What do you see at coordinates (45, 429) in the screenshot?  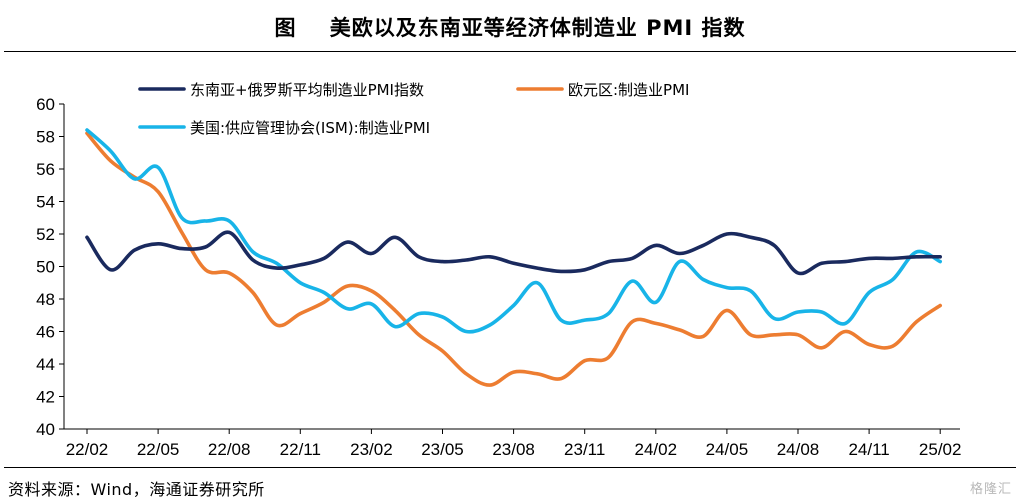 I see `y-tick-label: 40` at bounding box center [45, 429].